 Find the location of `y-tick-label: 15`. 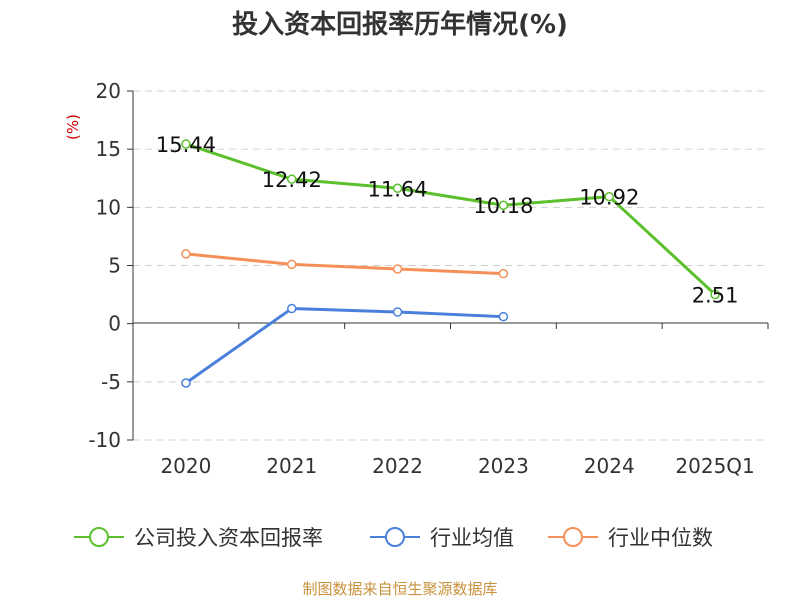

y-tick-label: 15 is located at coordinates (108, 149).